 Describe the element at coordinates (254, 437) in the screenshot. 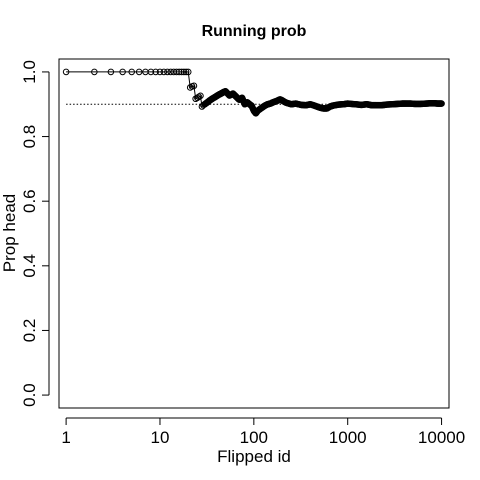

I see `x-tick-label: 100` at that location.